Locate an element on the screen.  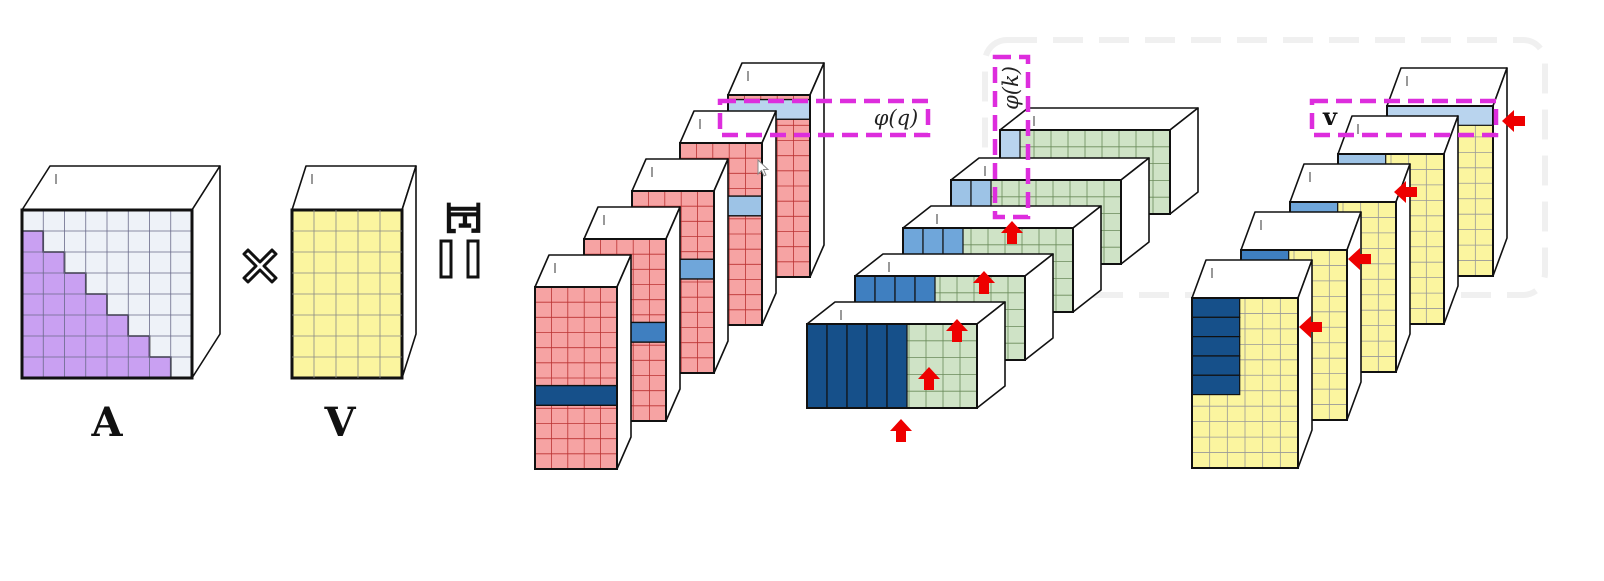
matrix-a-top is located at coordinates (121, 188).